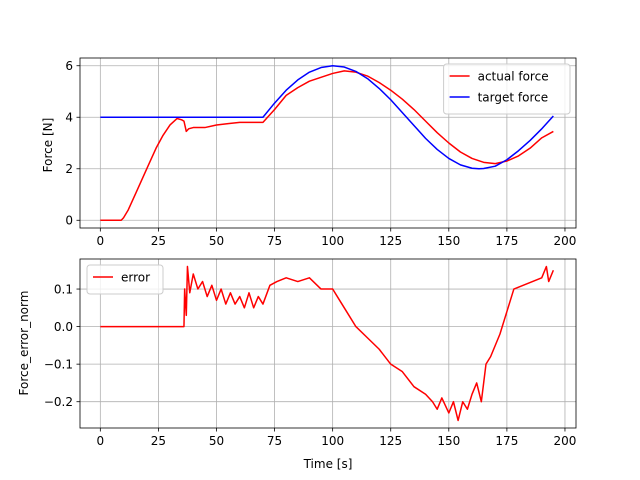  What do you see at coordinates (274, 441) in the screenshot?
I see `bottom-x-tick-label: 75` at bounding box center [274, 441].